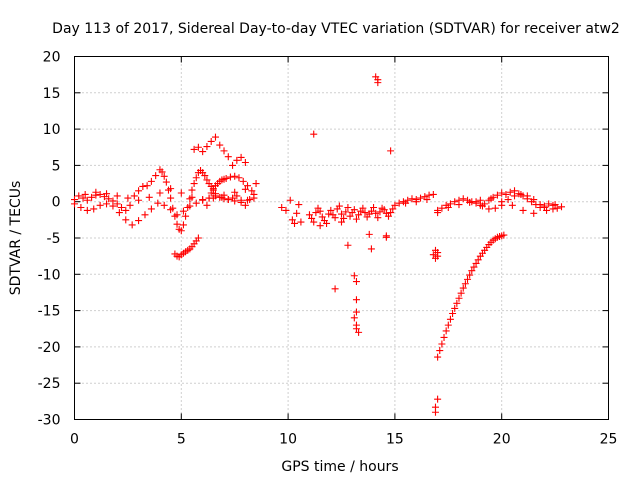 The width and height of the screenshot is (640, 480). What do you see at coordinates (288, 440) in the screenshot?
I see `x-tick-label: 10` at bounding box center [288, 440].